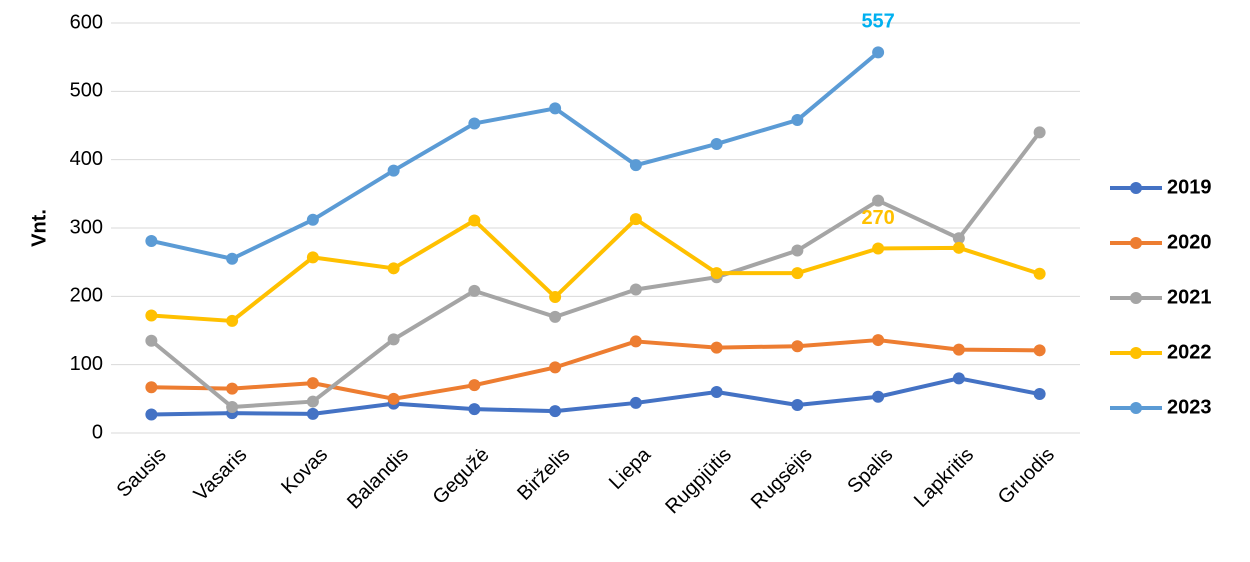 The image size is (1250, 562). I want to click on x-tick-label: Gruodis, so click(1026, 476).